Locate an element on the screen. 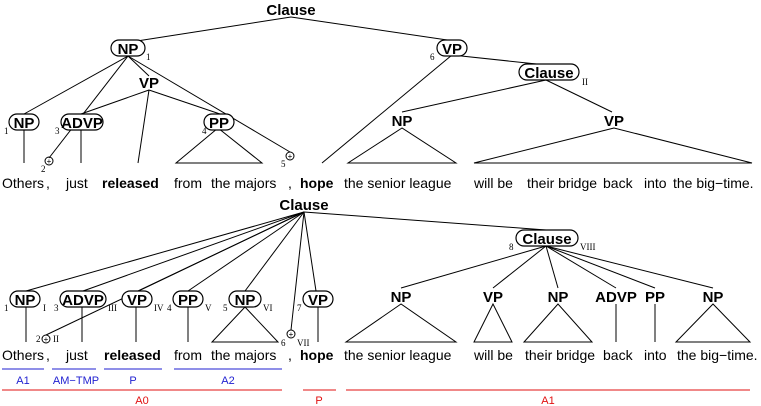 The width and height of the screenshot is (761, 406). bottom-node-pp: PP 4 V is located at coordinates (189, 301).